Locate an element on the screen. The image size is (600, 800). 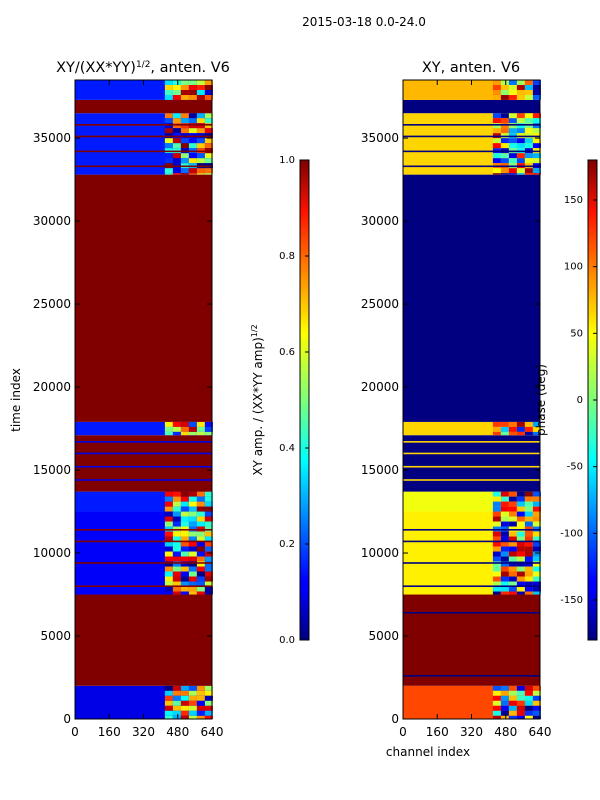
y-tick-label: 0 is located at coordinates (395, 719).